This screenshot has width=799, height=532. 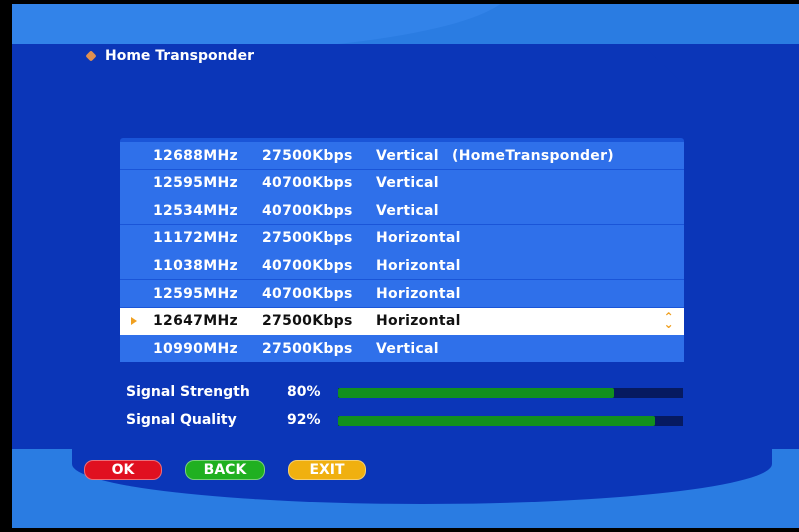 I want to click on transponder-row: 11038MHz 40700Kbps Horizontal, so click(x=402, y=266).